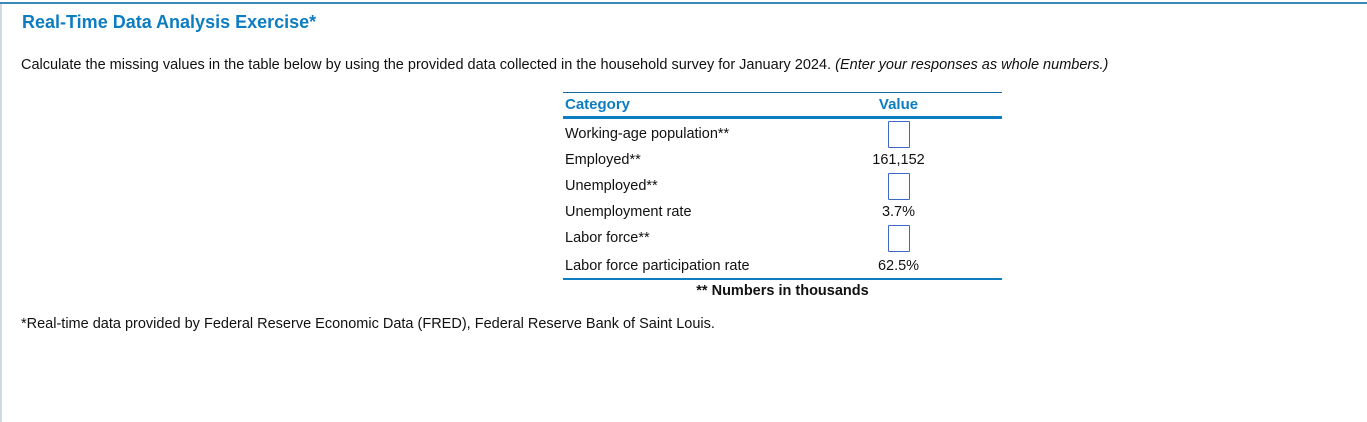  Describe the element at coordinates (782, 92) in the screenshot. I see `table-top-rule` at that location.